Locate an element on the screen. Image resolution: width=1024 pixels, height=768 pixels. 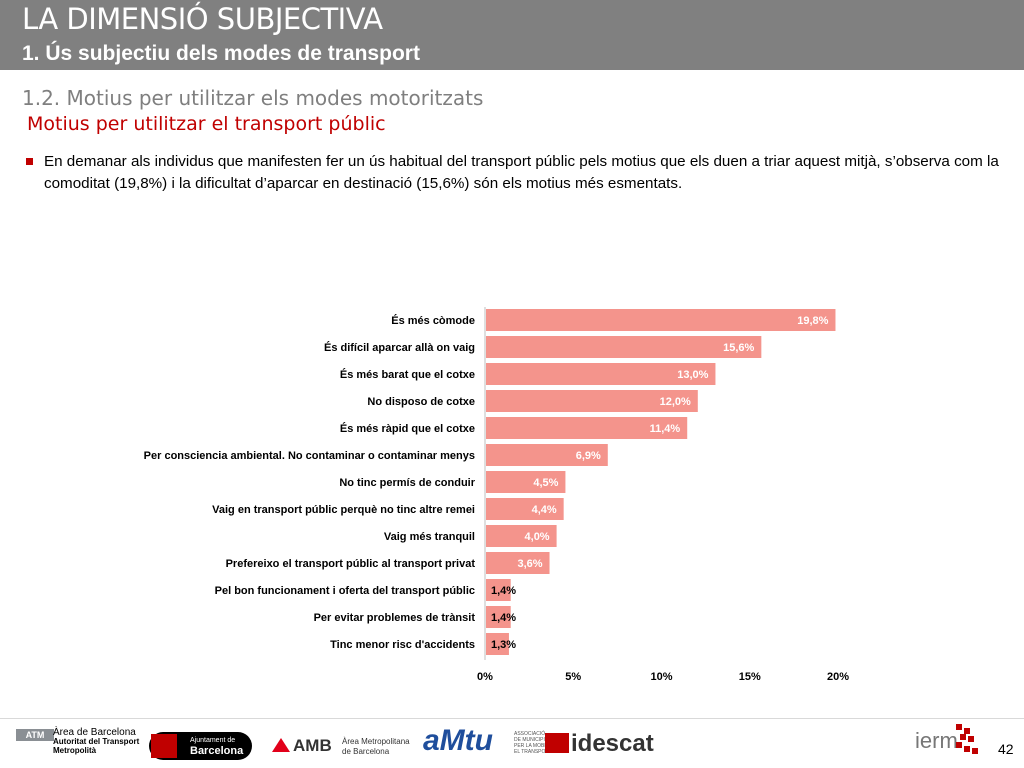
x-tick-label-4: 20% is located at coordinates (838, 675).